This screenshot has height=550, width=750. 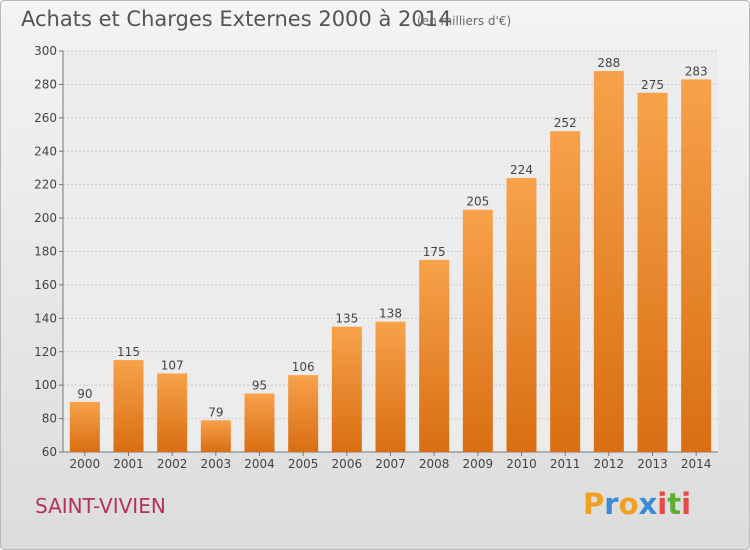 I want to click on logo-letter: P, so click(x=594, y=504).